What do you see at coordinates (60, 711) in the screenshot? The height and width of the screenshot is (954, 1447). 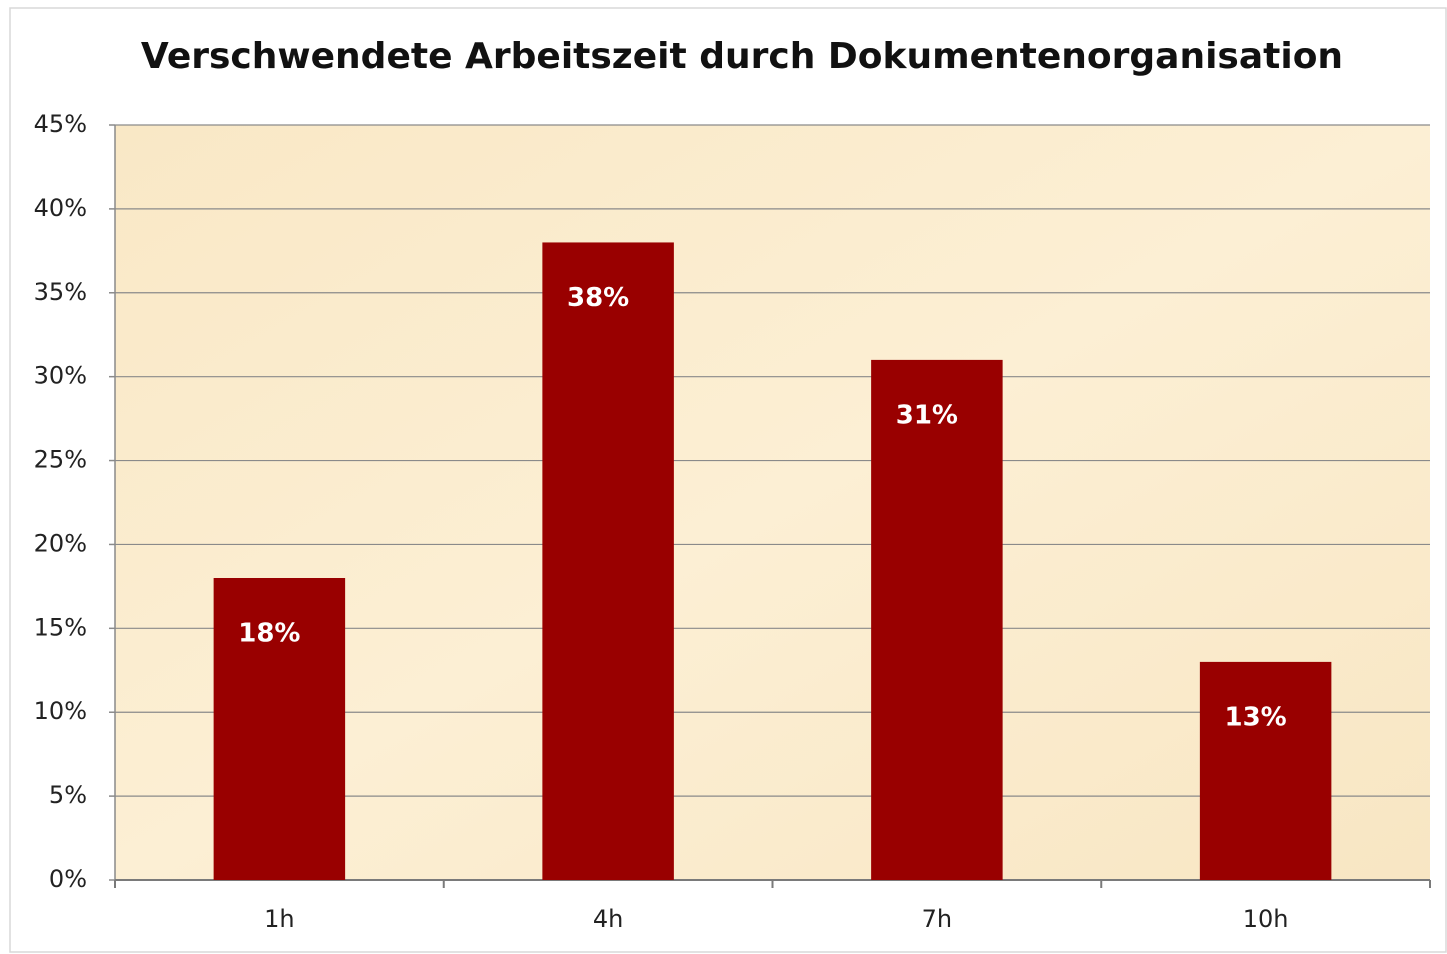 I see `y-tick-label: 10%` at bounding box center [60, 711].